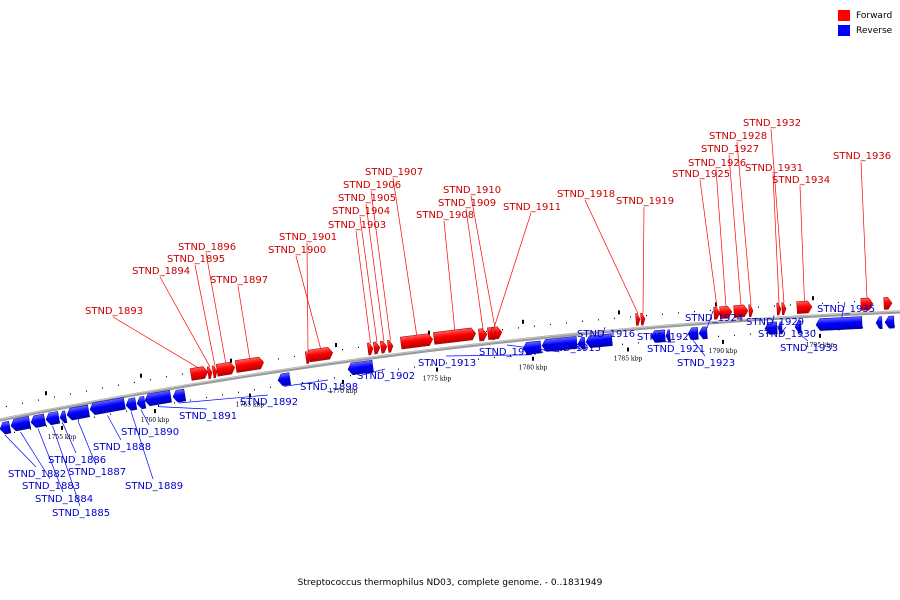 The width and height of the screenshot is (900, 600). What do you see at coordinates (376, 348) in the screenshot?
I see `gene-STND_1904` at bounding box center [376, 348].